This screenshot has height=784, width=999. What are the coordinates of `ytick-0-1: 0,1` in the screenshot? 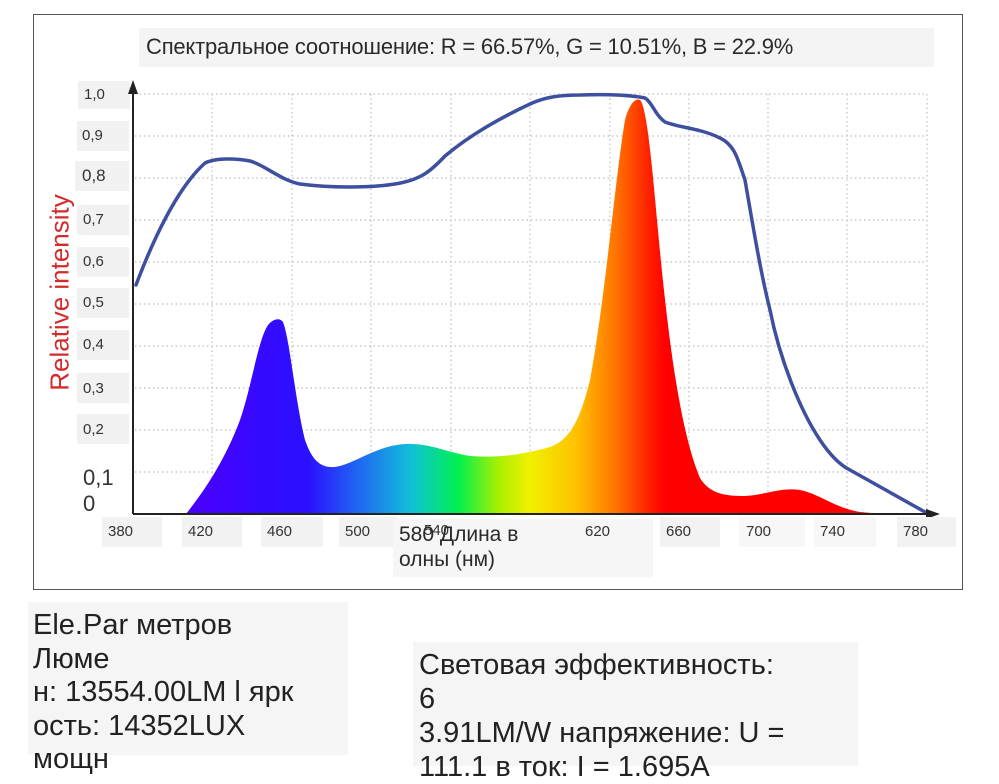 It's located at (98, 477).